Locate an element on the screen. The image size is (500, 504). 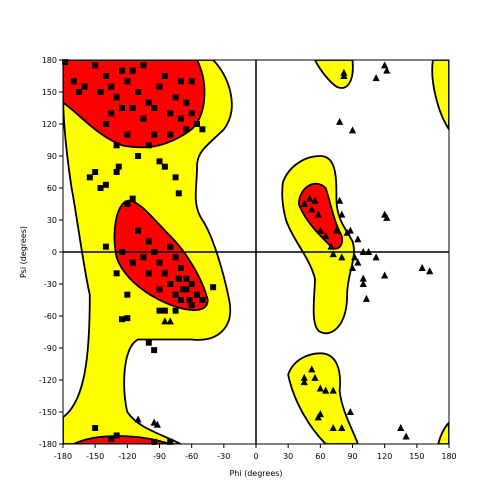
x-axis-label: Phi (degrees) is located at coordinates (255, 473).